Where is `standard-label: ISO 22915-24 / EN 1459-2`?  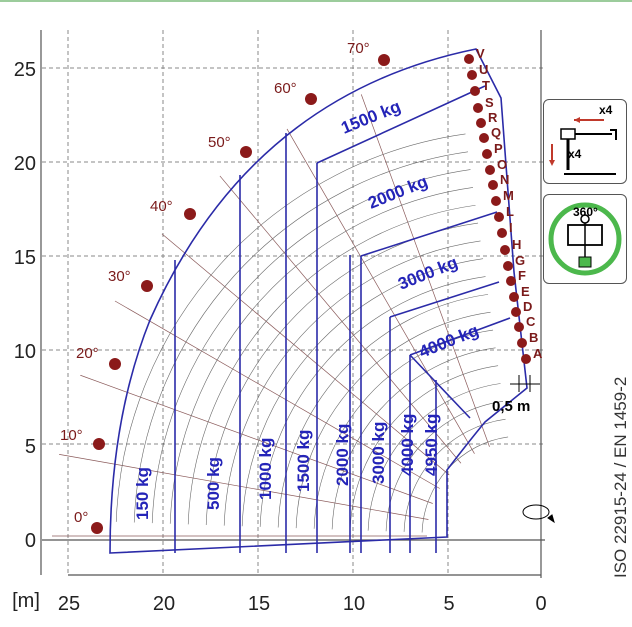 standard-label: ISO 22915-24 / EN 1459-2 is located at coordinates (620, 477).